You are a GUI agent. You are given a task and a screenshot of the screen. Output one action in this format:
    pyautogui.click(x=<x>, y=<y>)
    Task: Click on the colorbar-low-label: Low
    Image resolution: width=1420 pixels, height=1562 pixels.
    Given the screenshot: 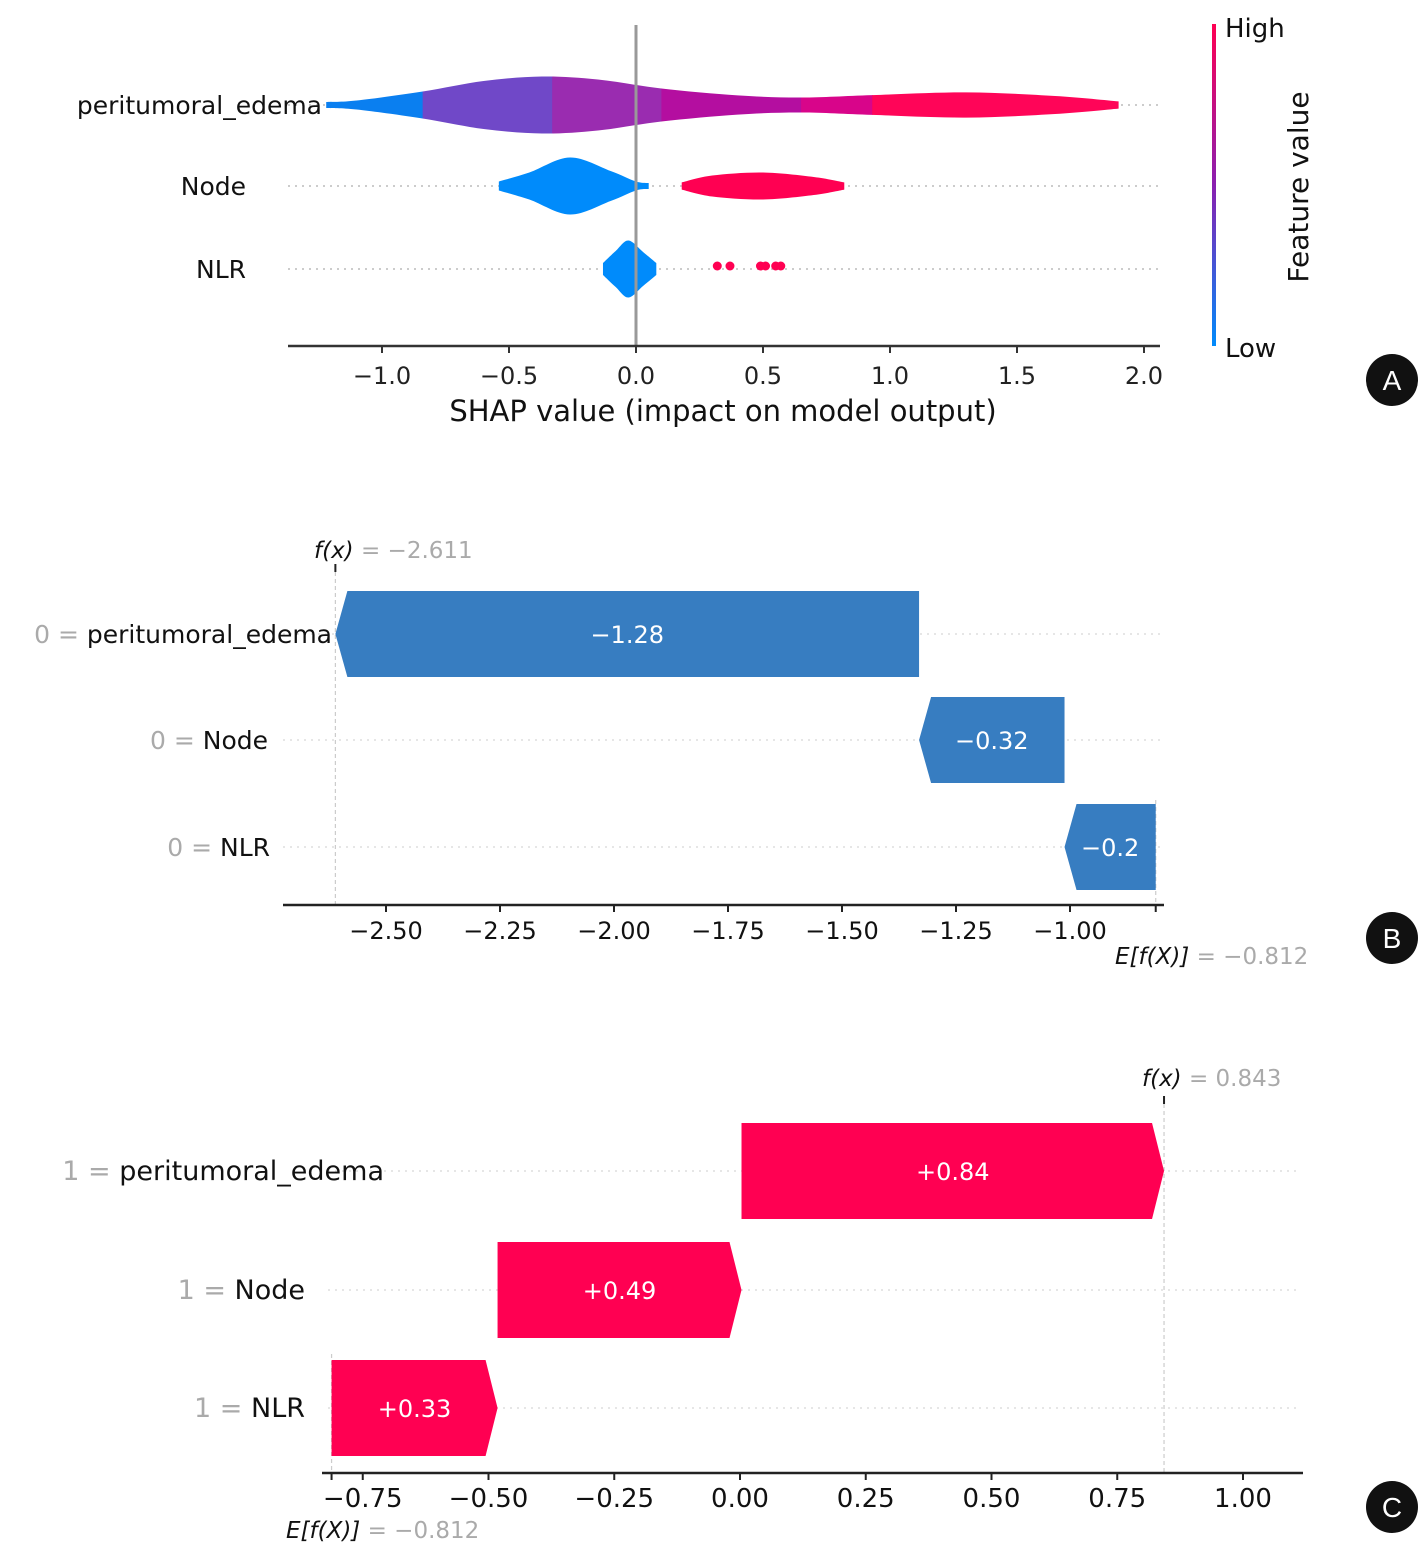 What is the action you would take?
    pyautogui.click(x=1250, y=349)
    